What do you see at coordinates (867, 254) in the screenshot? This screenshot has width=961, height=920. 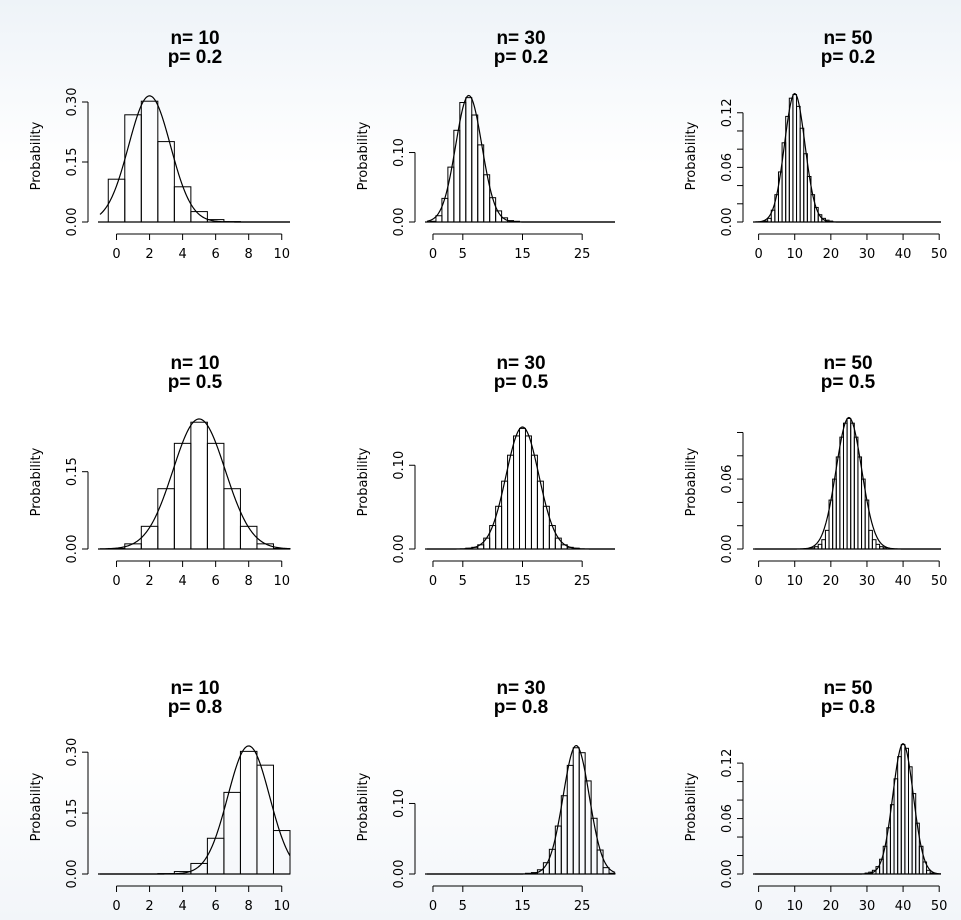 I see `x-tick-label: 30` at bounding box center [867, 254].